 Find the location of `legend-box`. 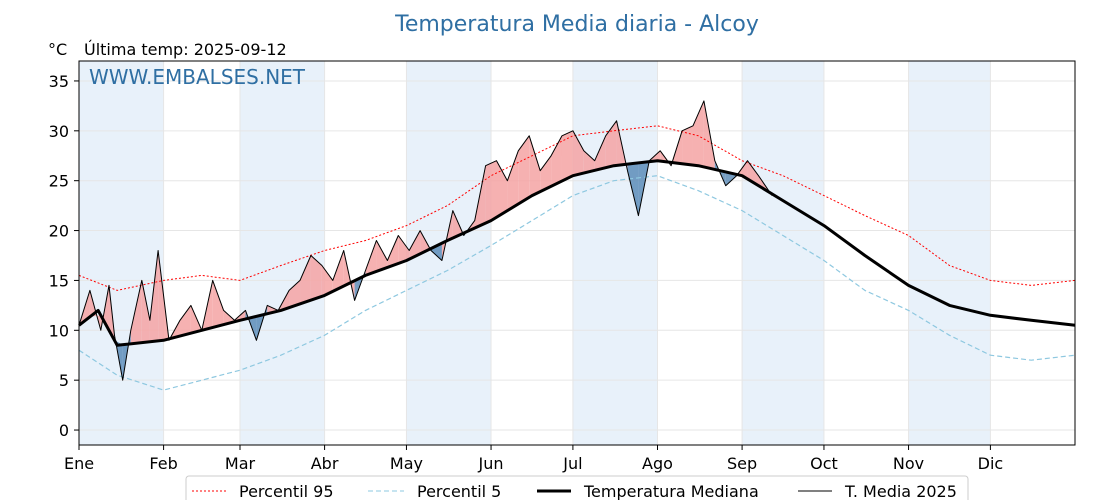

legend-box is located at coordinates (577, 487).